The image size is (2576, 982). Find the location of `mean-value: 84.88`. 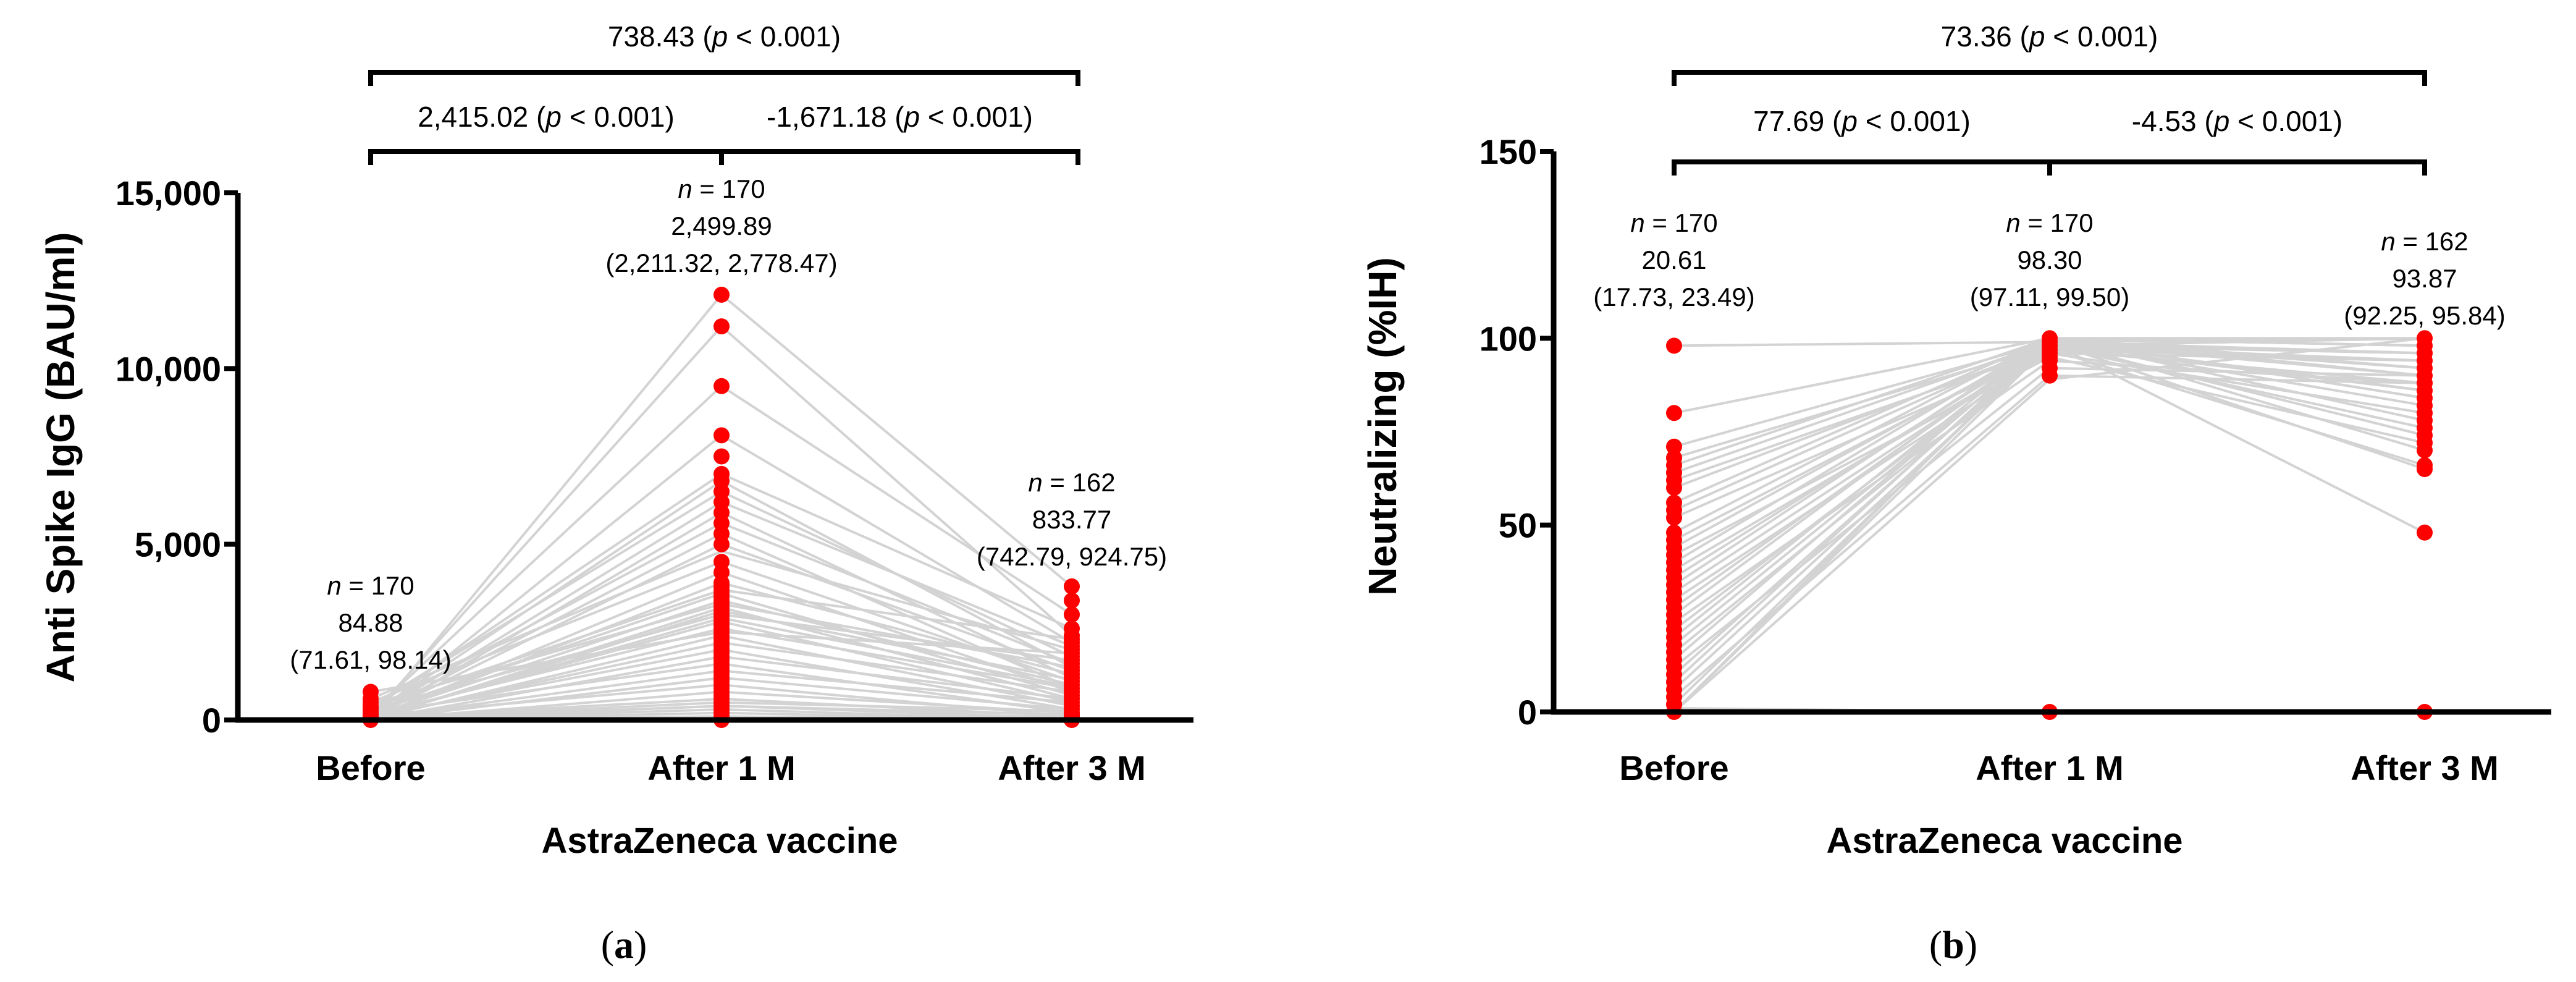

mean-value: 84.88 is located at coordinates (370, 622).